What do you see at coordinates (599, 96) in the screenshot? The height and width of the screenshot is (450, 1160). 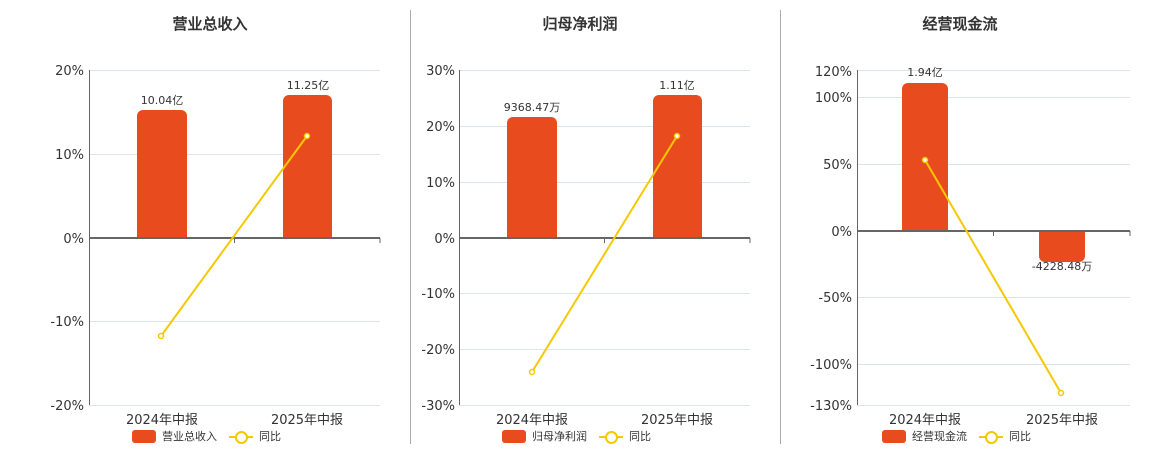 I see `bar-value-labels: 9368.47万 1.11亿` at bounding box center [599, 96].